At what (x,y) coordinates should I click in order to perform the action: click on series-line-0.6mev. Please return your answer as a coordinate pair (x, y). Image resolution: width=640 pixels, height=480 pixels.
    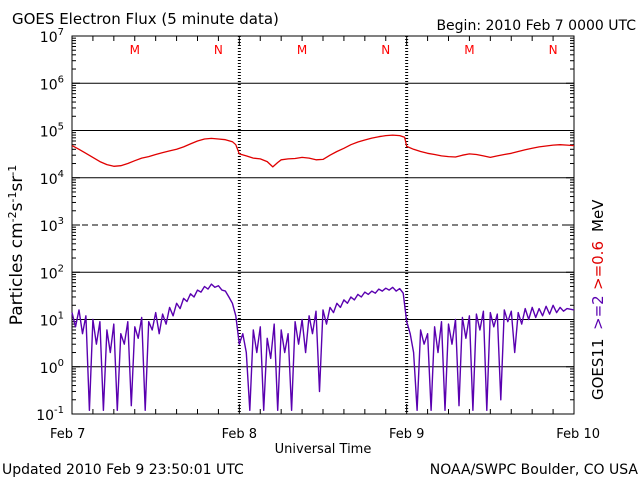
    Looking at the image, I should click on (323, 151).